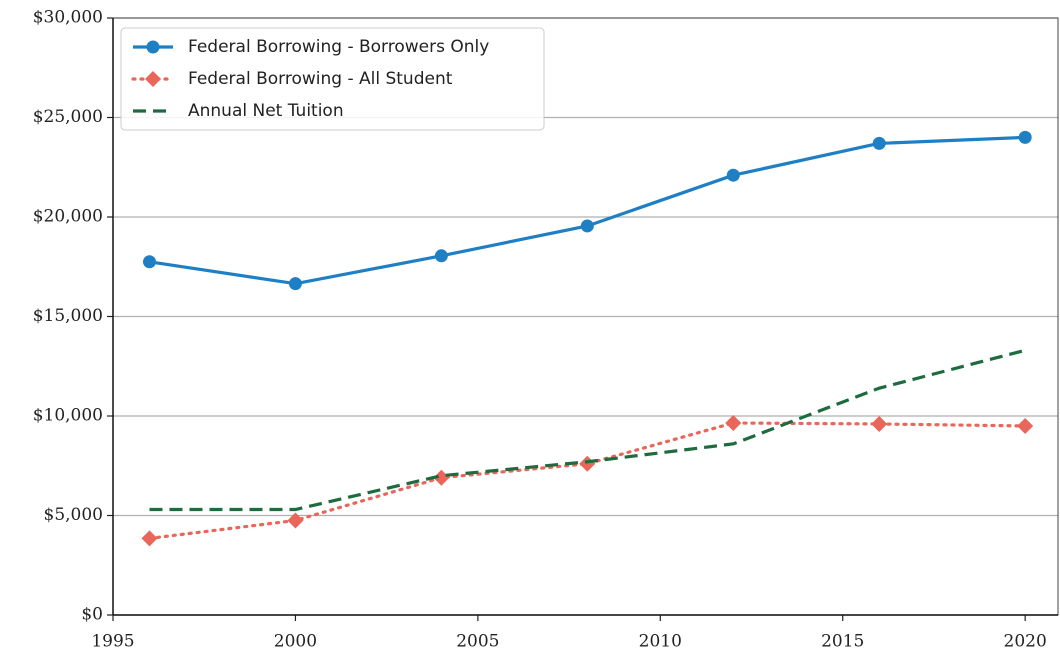 The height and width of the screenshot is (654, 1060). Describe the element at coordinates (295, 642) in the screenshot. I see `x-tick-label: 2000` at that location.